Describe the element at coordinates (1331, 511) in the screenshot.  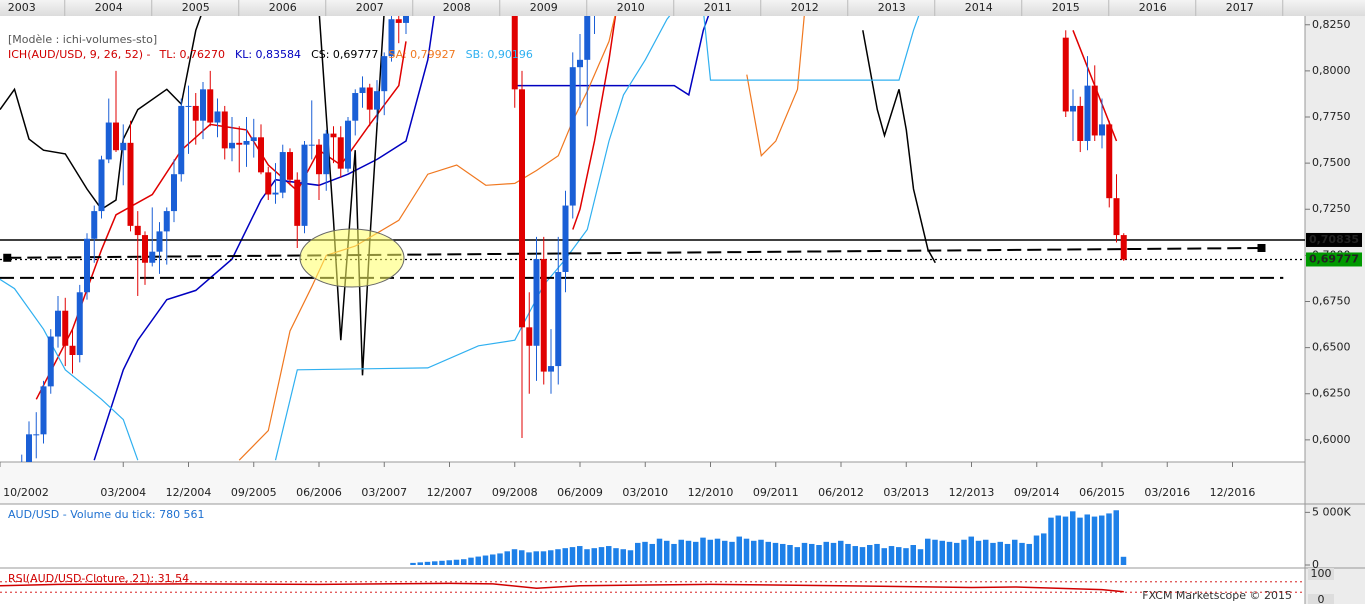
I see `volume-tick-label: 5 000K` at that location.